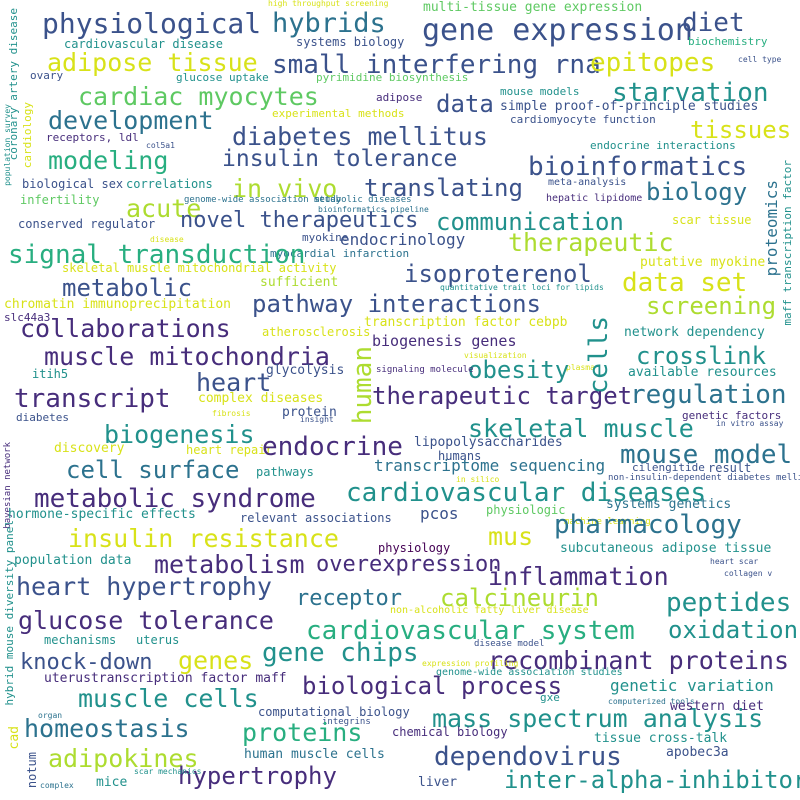 This screenshot has width=800, height=800. Describe the element at coordinates (80, 640) in the screenshot. I see `word-mechanisms: mechanisms` at that location.